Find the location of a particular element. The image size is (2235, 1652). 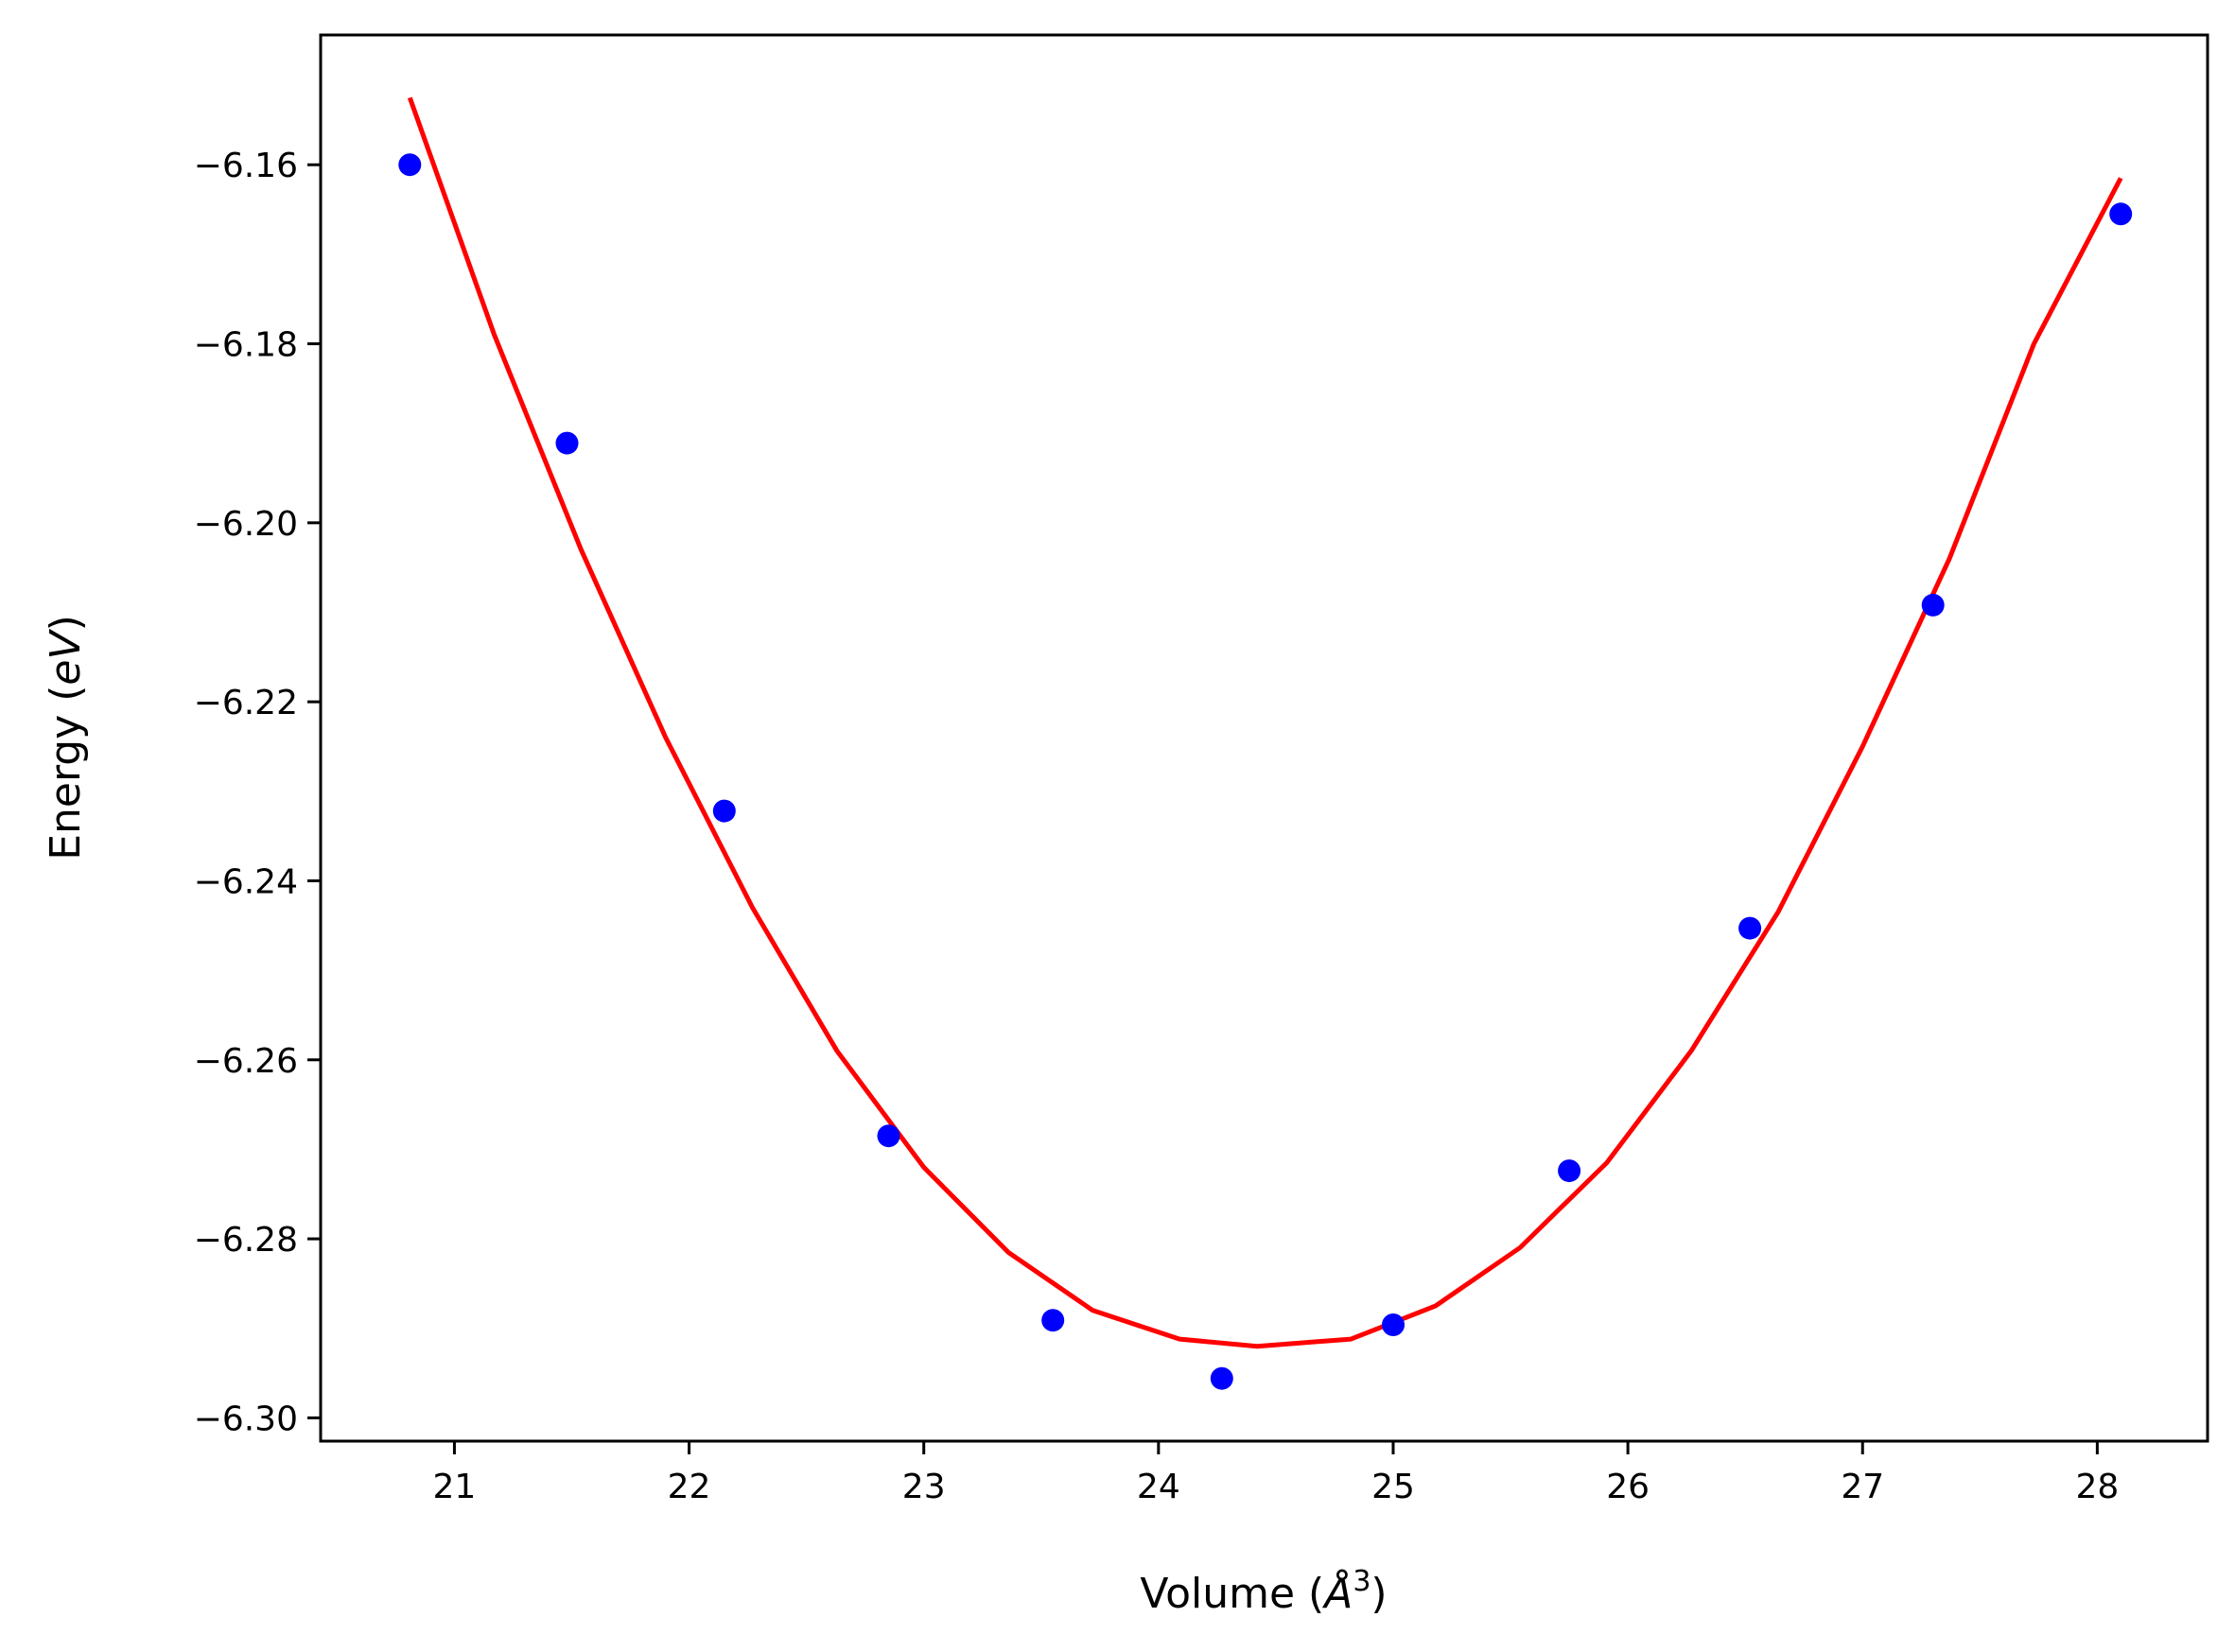

x-axis-label: Volume (Å3) is located at coordinates (1263, 1591).